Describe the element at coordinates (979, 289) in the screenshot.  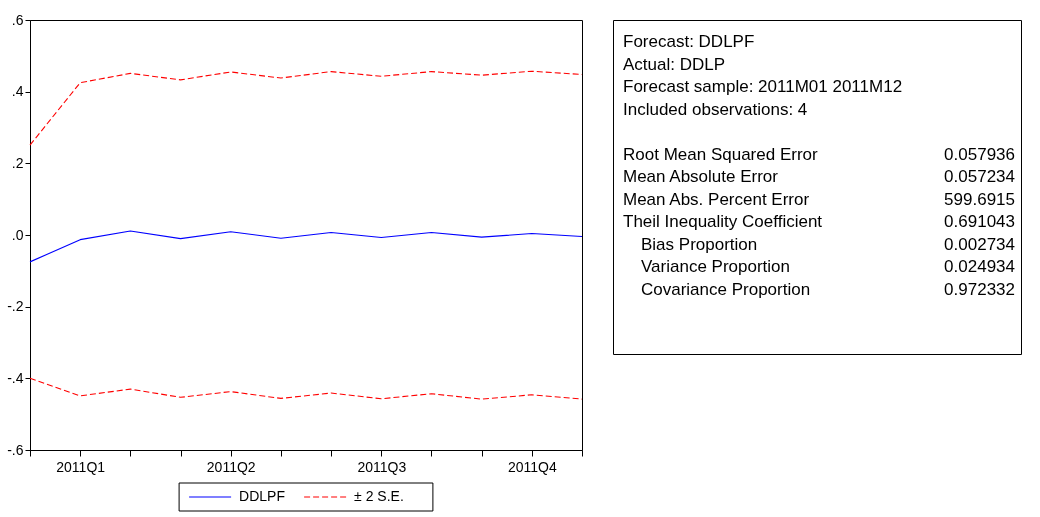
I see `data-label: 0.972332` at that location.